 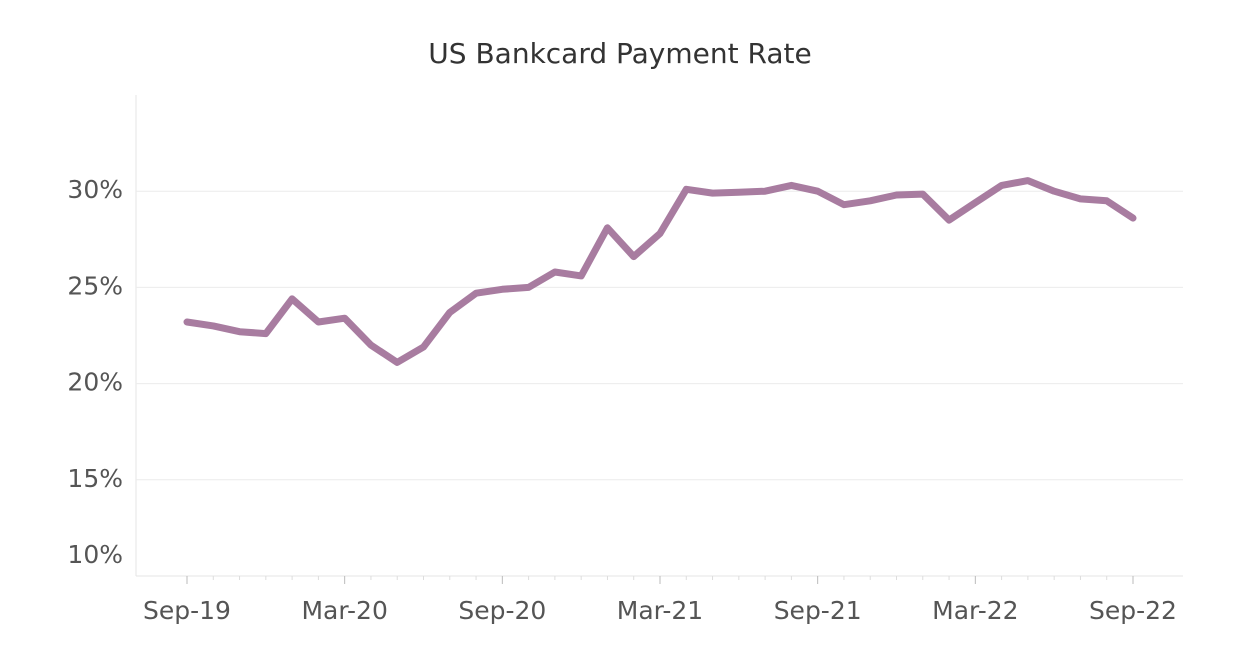 What do you see at coordinates (660, 610) in the screenshot?
I see `x-tick-label: Mar-21` at bounding box center [660, 610].